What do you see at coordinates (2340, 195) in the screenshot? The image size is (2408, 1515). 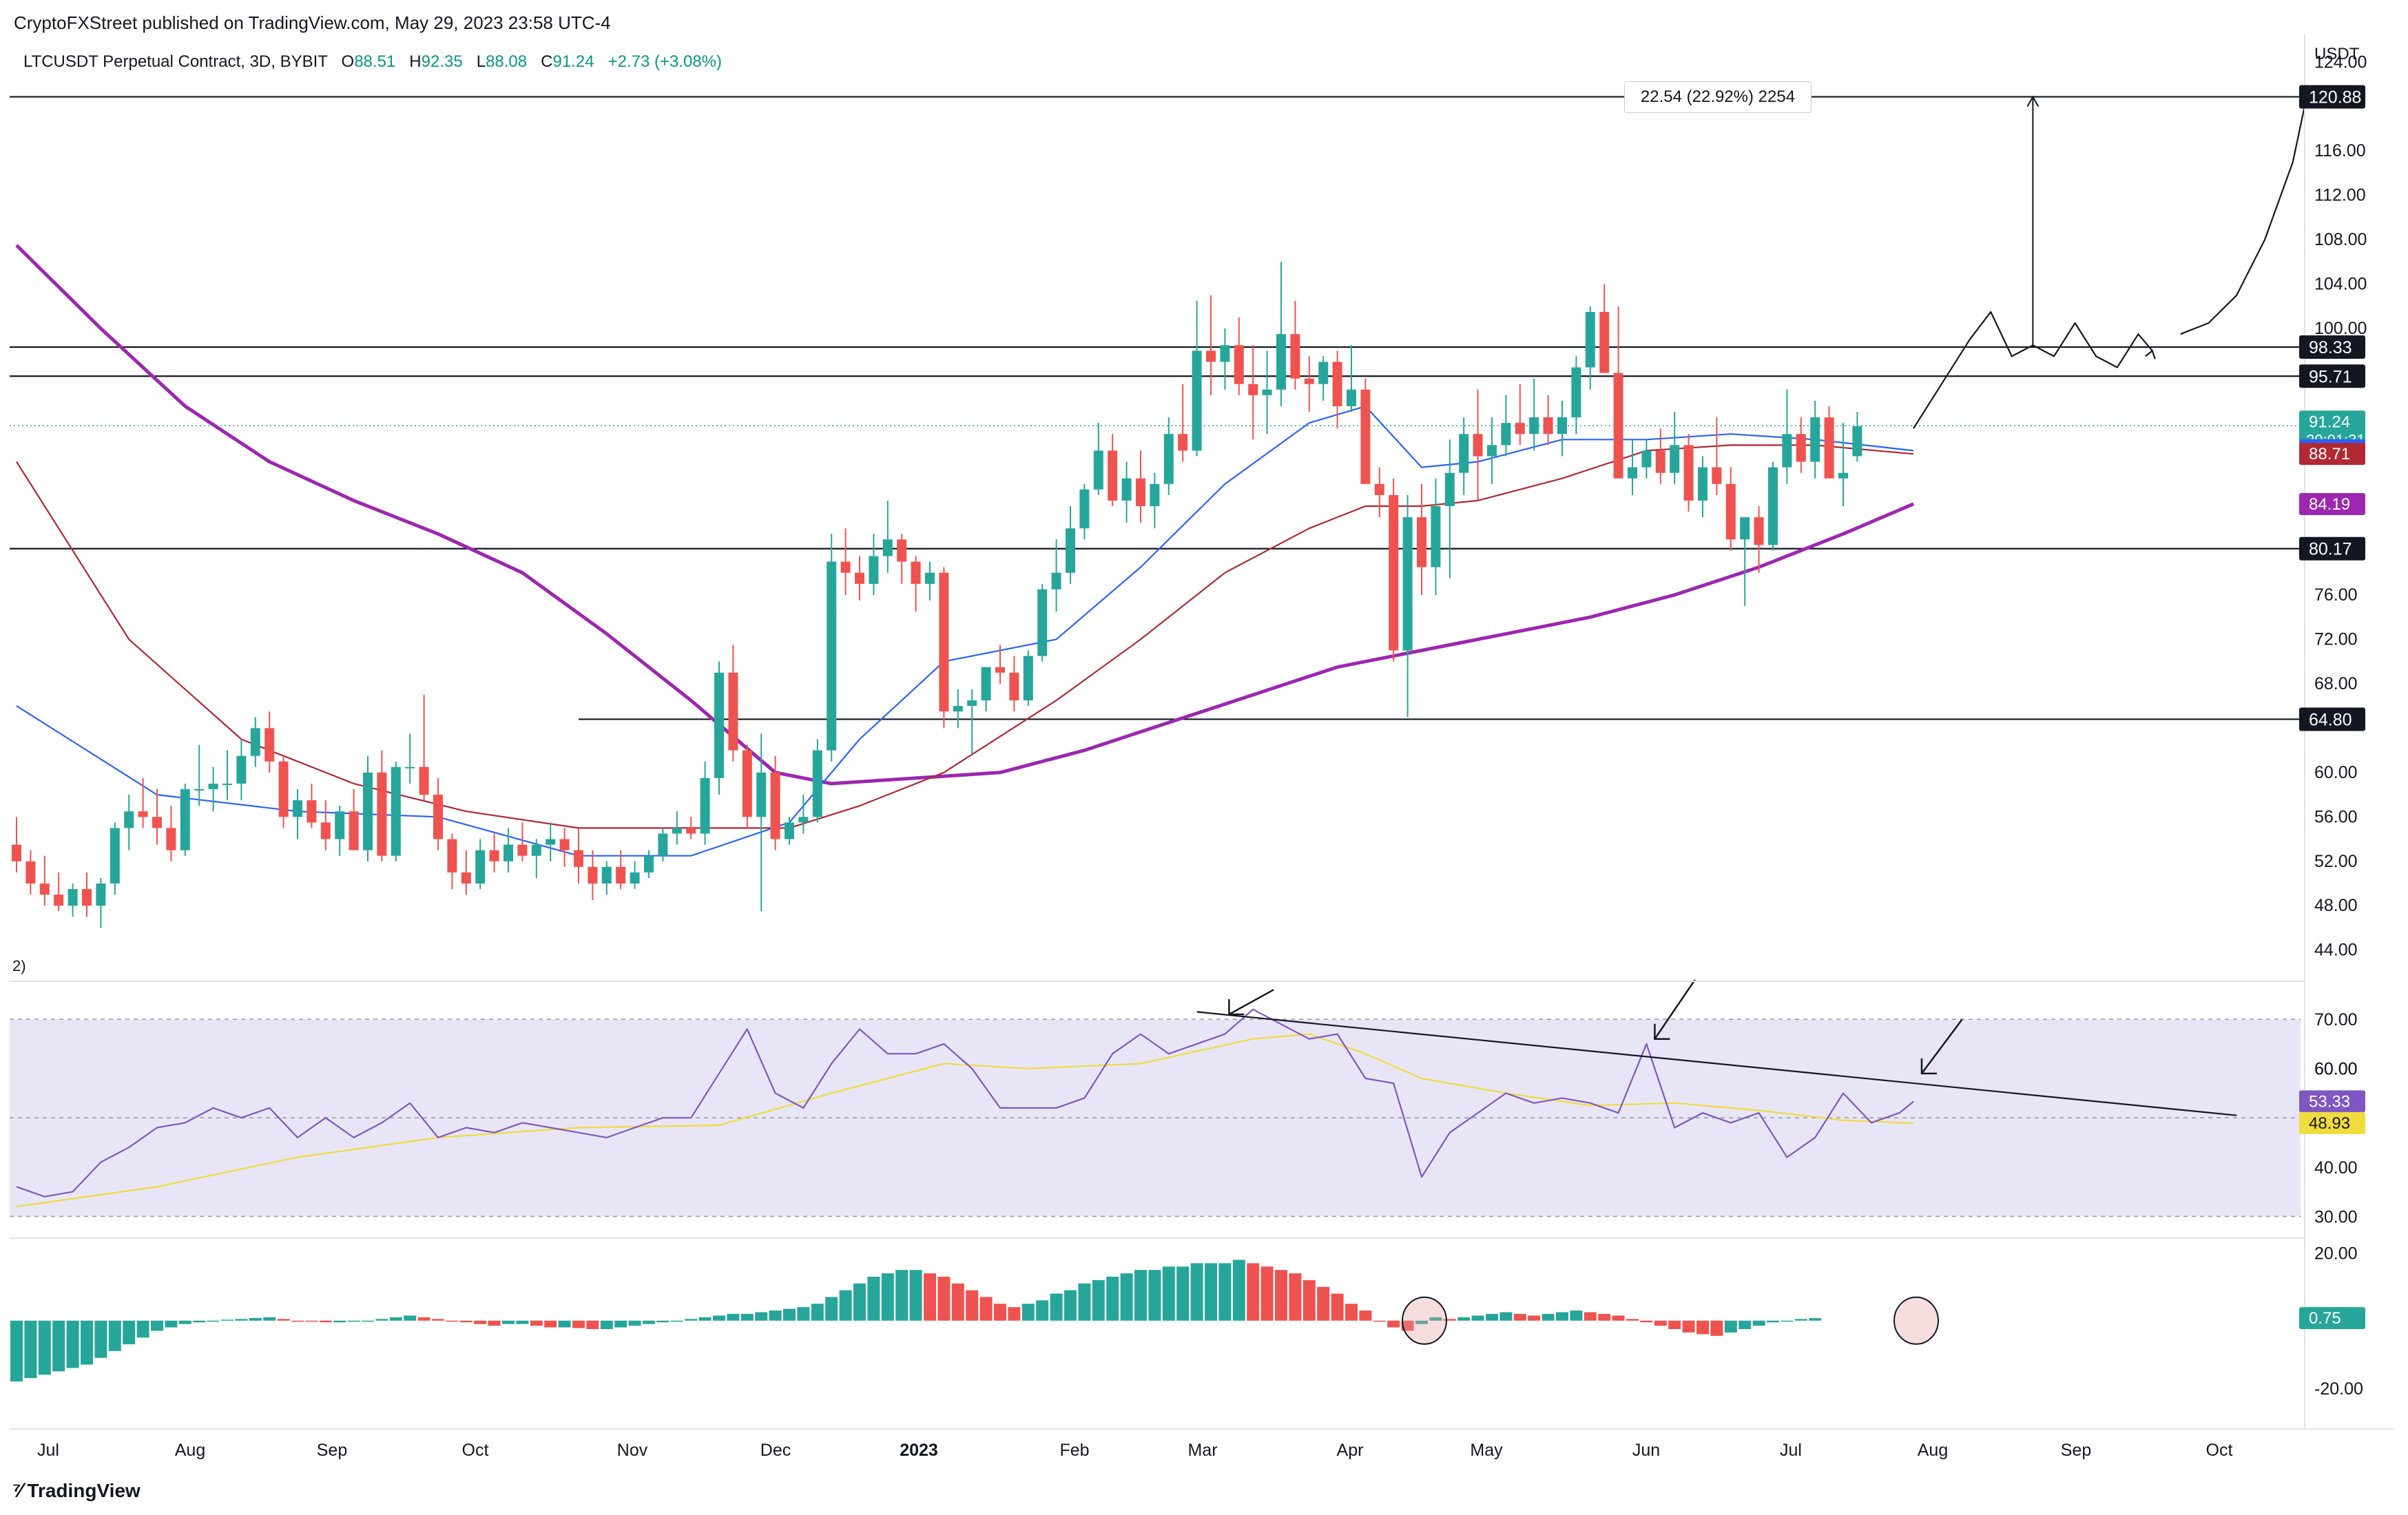 I see `price-tick-label: 112.00` at bounding box center [2340, 195].